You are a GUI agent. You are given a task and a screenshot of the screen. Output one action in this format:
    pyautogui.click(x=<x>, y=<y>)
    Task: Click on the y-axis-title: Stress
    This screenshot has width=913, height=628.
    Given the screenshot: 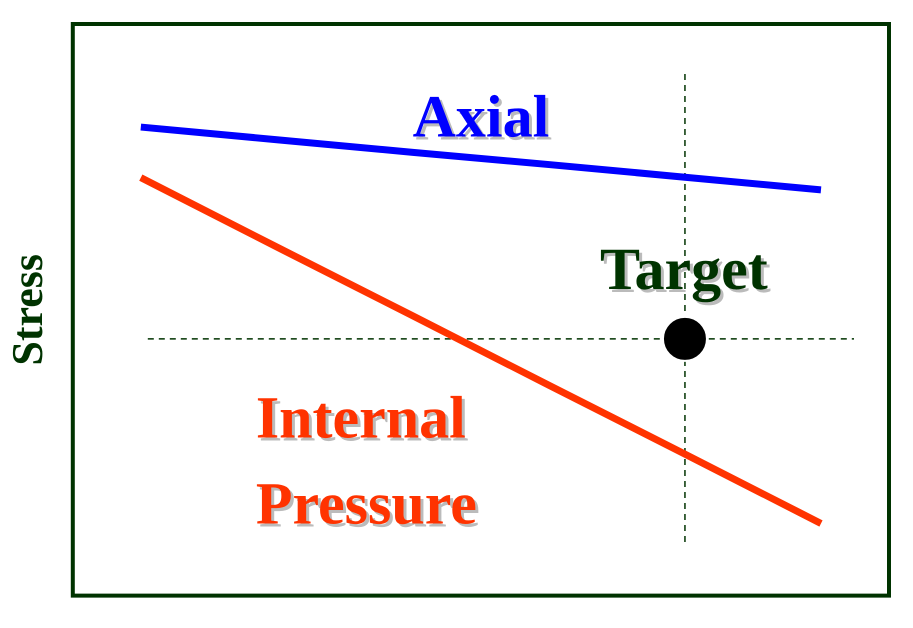 What is the action you would take?
    pyautogui.click(x=27, y=310)
    